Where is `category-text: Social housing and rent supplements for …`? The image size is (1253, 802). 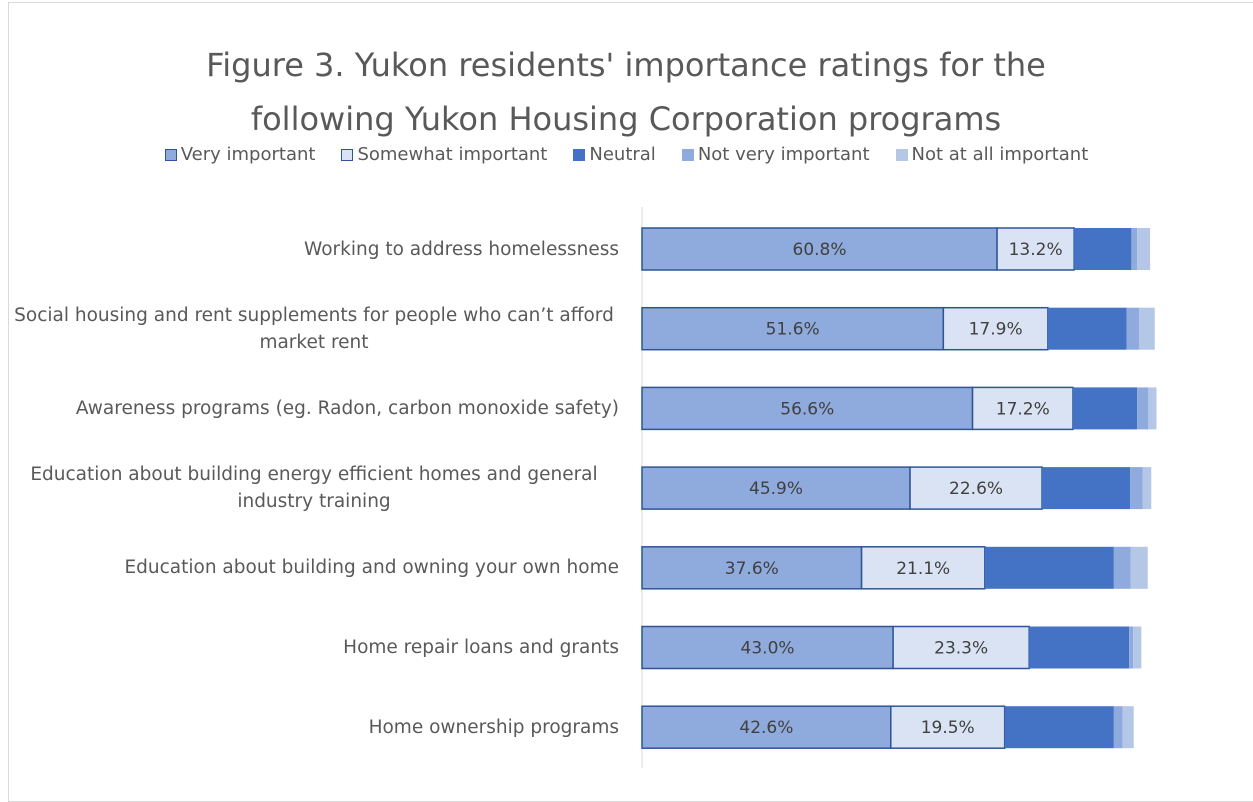
category-text: Social housing and rent supplements for … is located at coordinates (314, 328).